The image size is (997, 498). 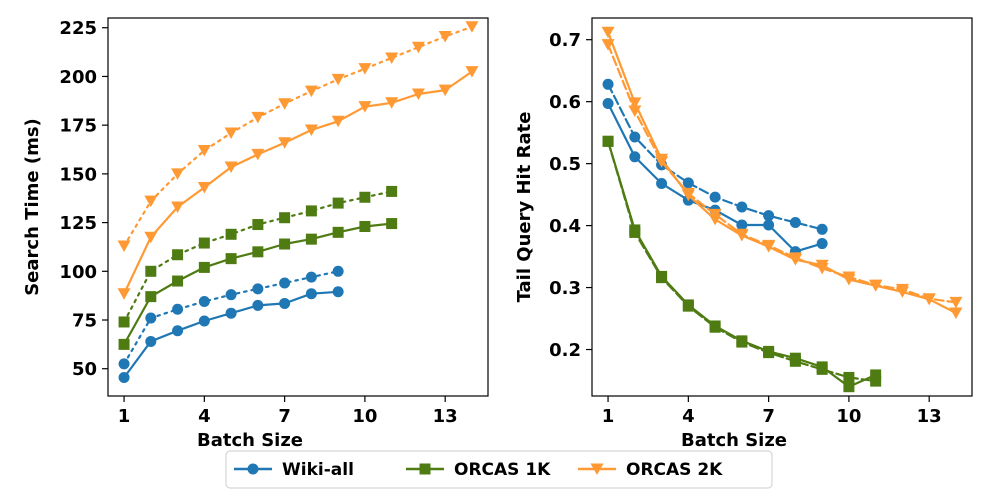 What do you see at coordinates (688, 416) in the screenshot?
I see `hit-rate-x-tick-label-1: 4` at bounding box center [688, 416].